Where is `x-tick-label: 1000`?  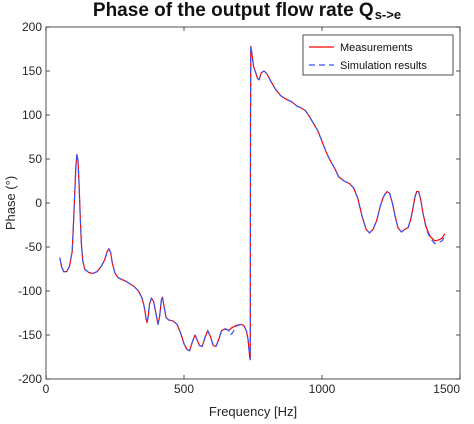
x-tick-label: 1000 is located at coordinates (322, 389).